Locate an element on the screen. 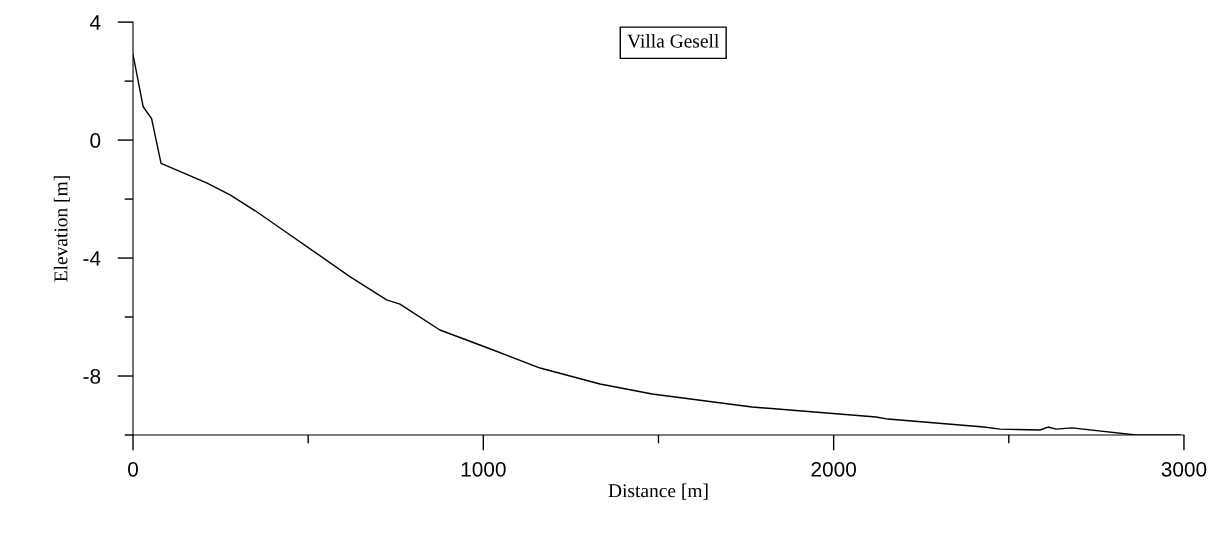 The width and height of the screenshot is (1226, 553). y-axis-title: Elevation [m] is located at coordinates (61, 229).